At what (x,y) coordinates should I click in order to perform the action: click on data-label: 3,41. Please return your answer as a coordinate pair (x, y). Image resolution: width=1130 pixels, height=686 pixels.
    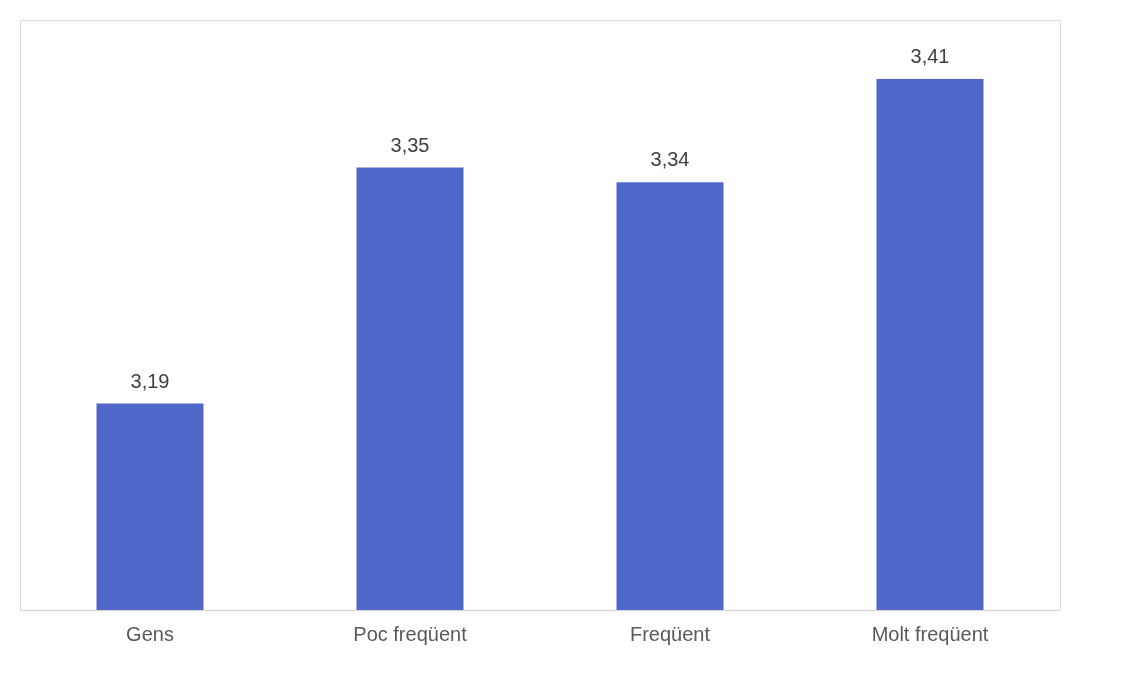
    Looking at the image, I should click on (930, 56).